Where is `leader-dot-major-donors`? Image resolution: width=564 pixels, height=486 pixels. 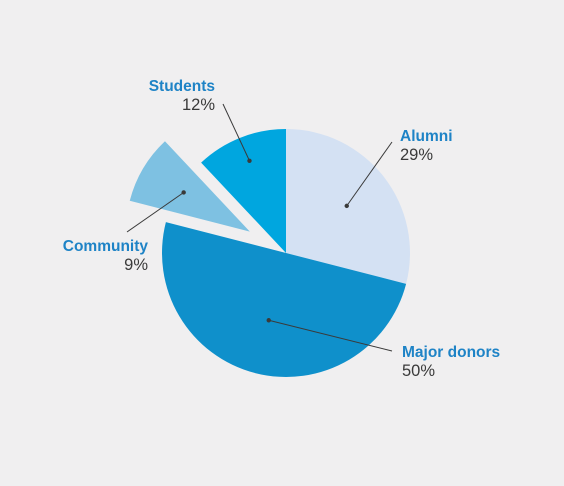 leader-dot-major-donors is located at coordinates (268, 320).